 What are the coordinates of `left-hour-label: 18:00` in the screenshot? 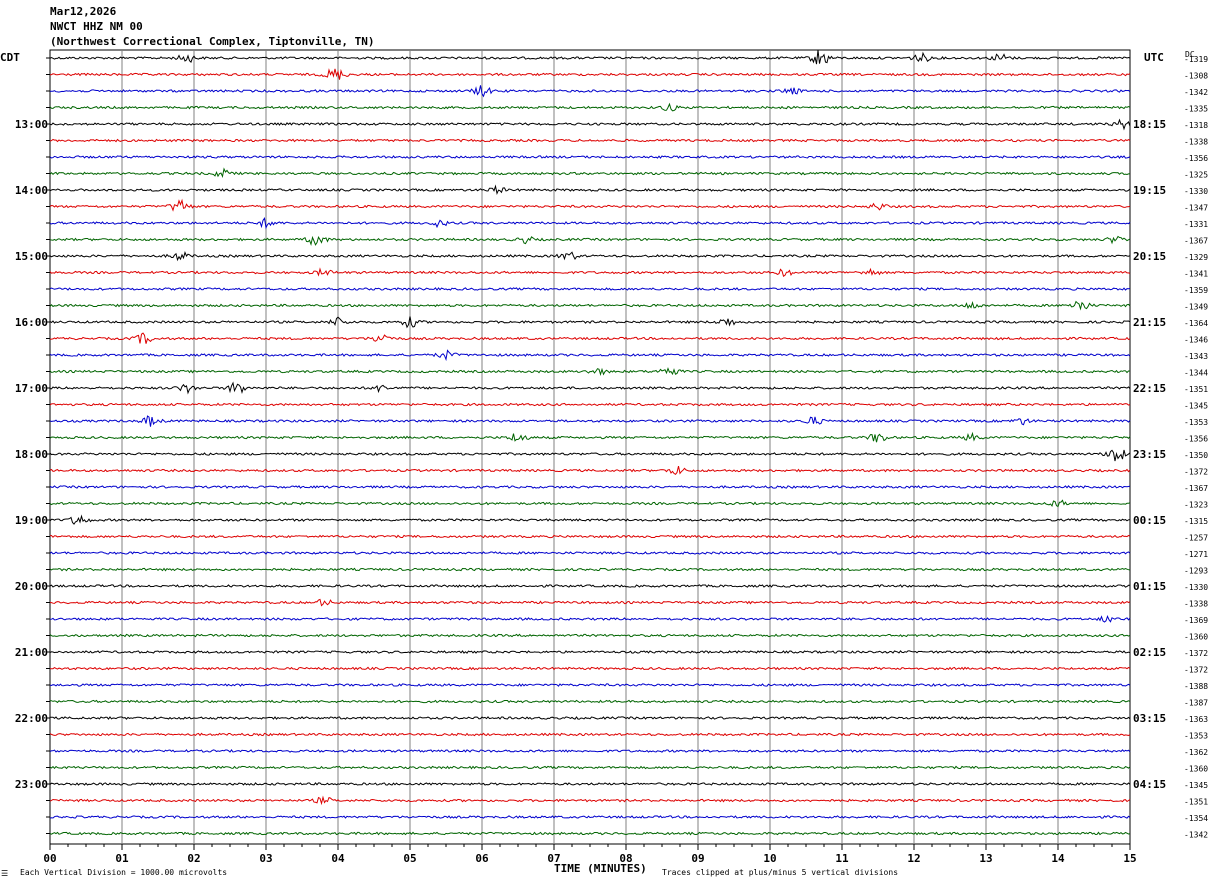 It's located at (31, 454).